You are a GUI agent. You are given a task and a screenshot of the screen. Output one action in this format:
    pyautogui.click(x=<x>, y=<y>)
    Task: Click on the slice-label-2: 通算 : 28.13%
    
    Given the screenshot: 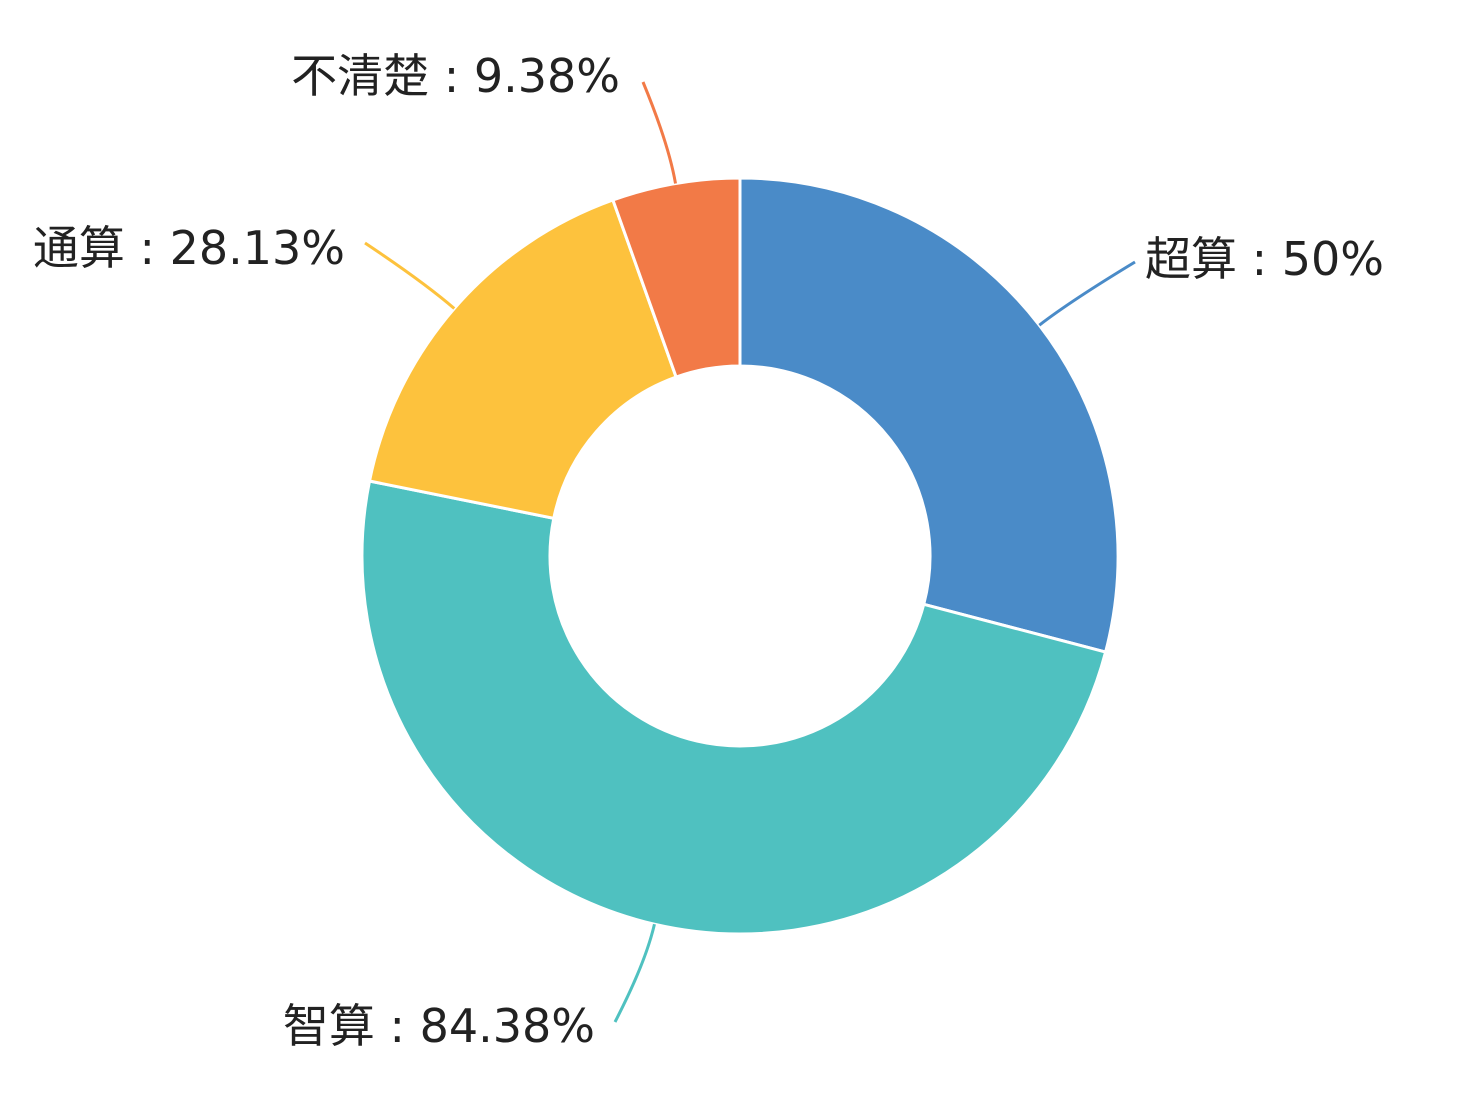 What is the action you would take?
    pyautogui.click(x=189, y=248)
    